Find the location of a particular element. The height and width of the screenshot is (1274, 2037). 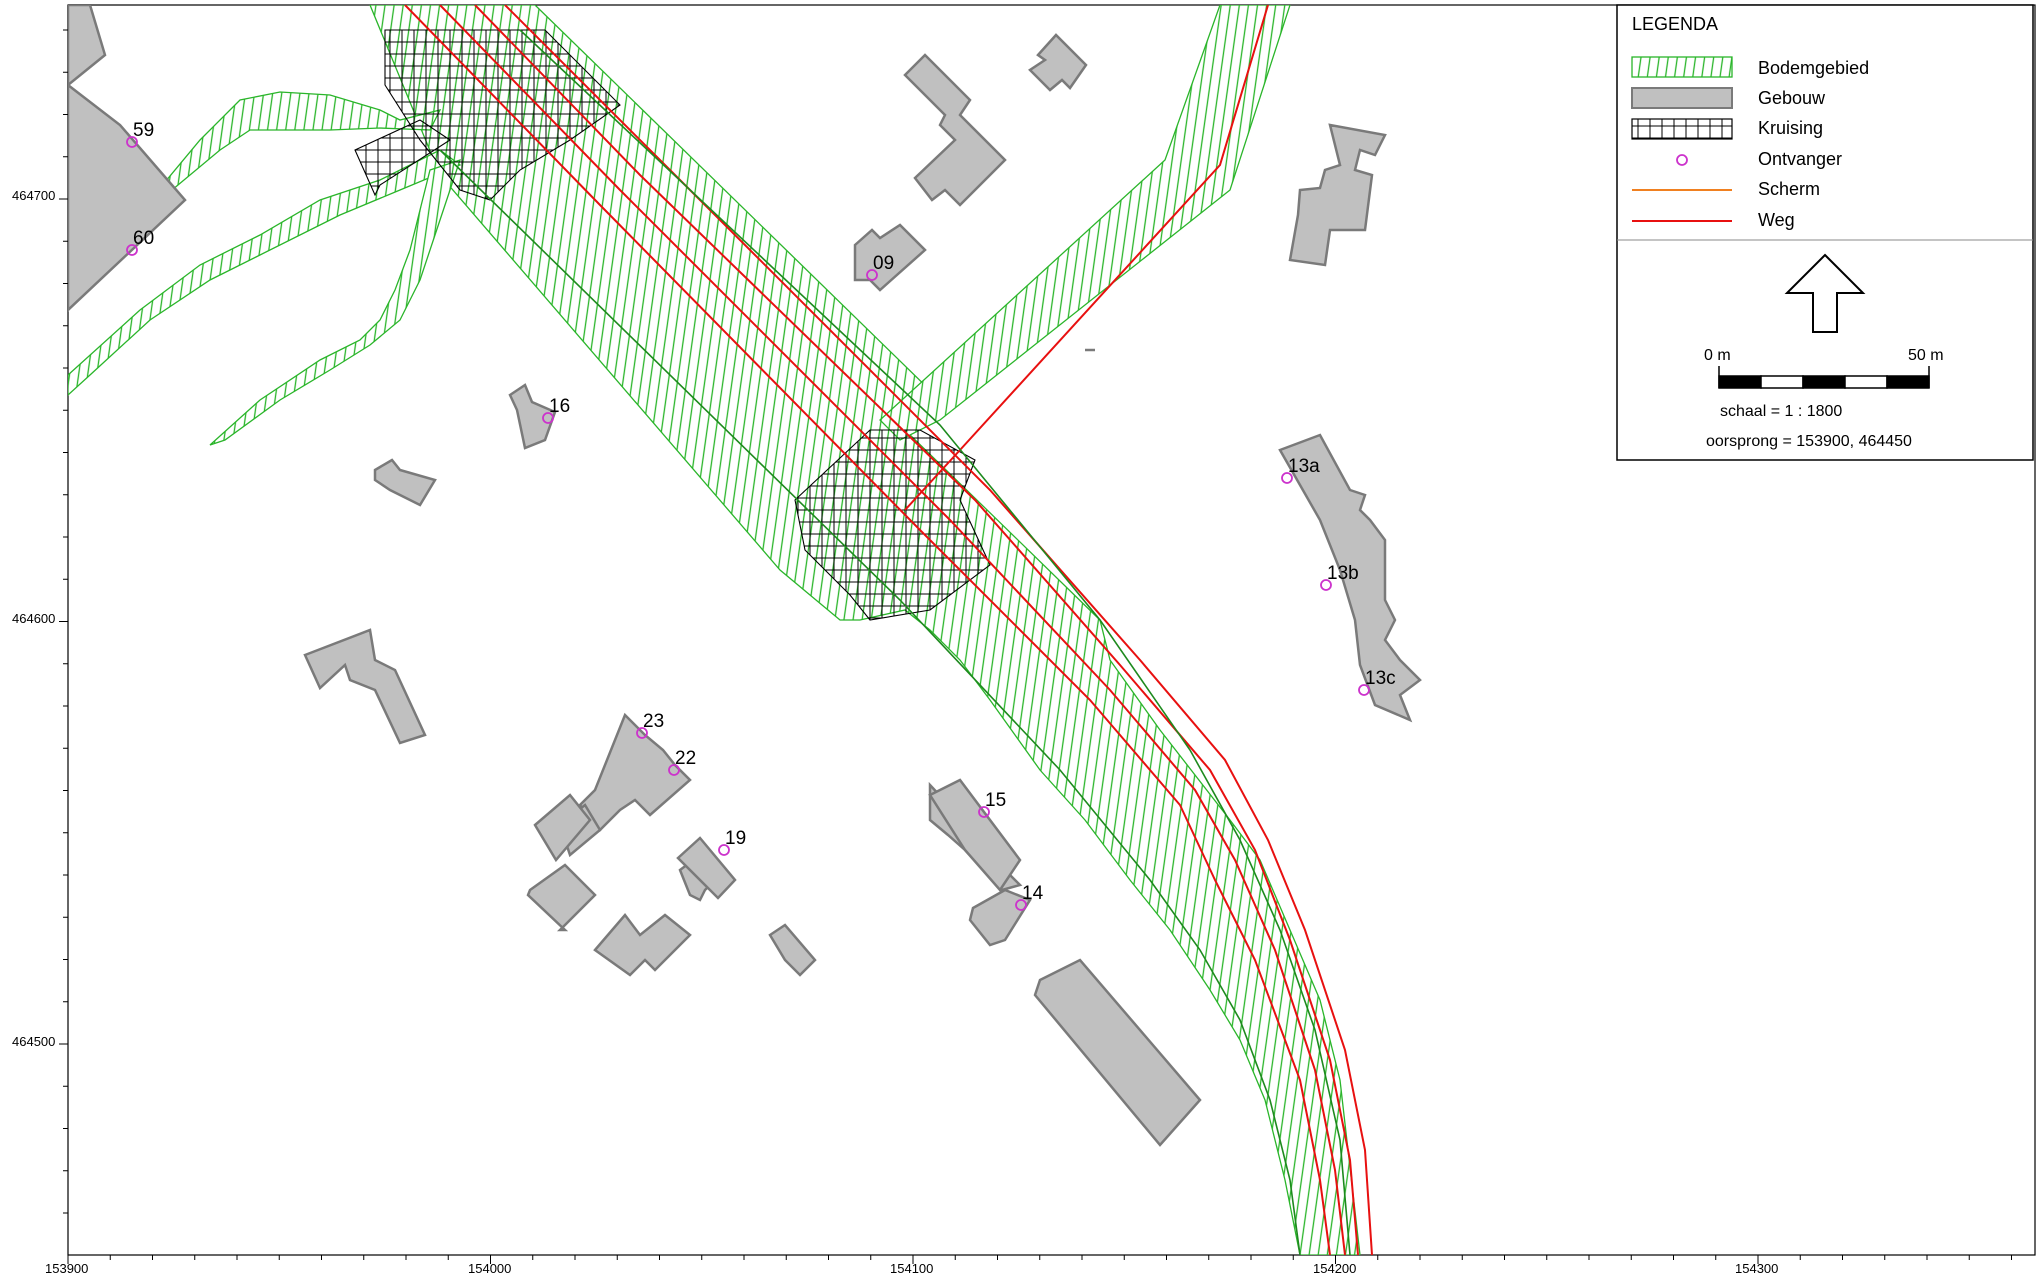

north-arrow-icon is located at coordinates (1825, 293).